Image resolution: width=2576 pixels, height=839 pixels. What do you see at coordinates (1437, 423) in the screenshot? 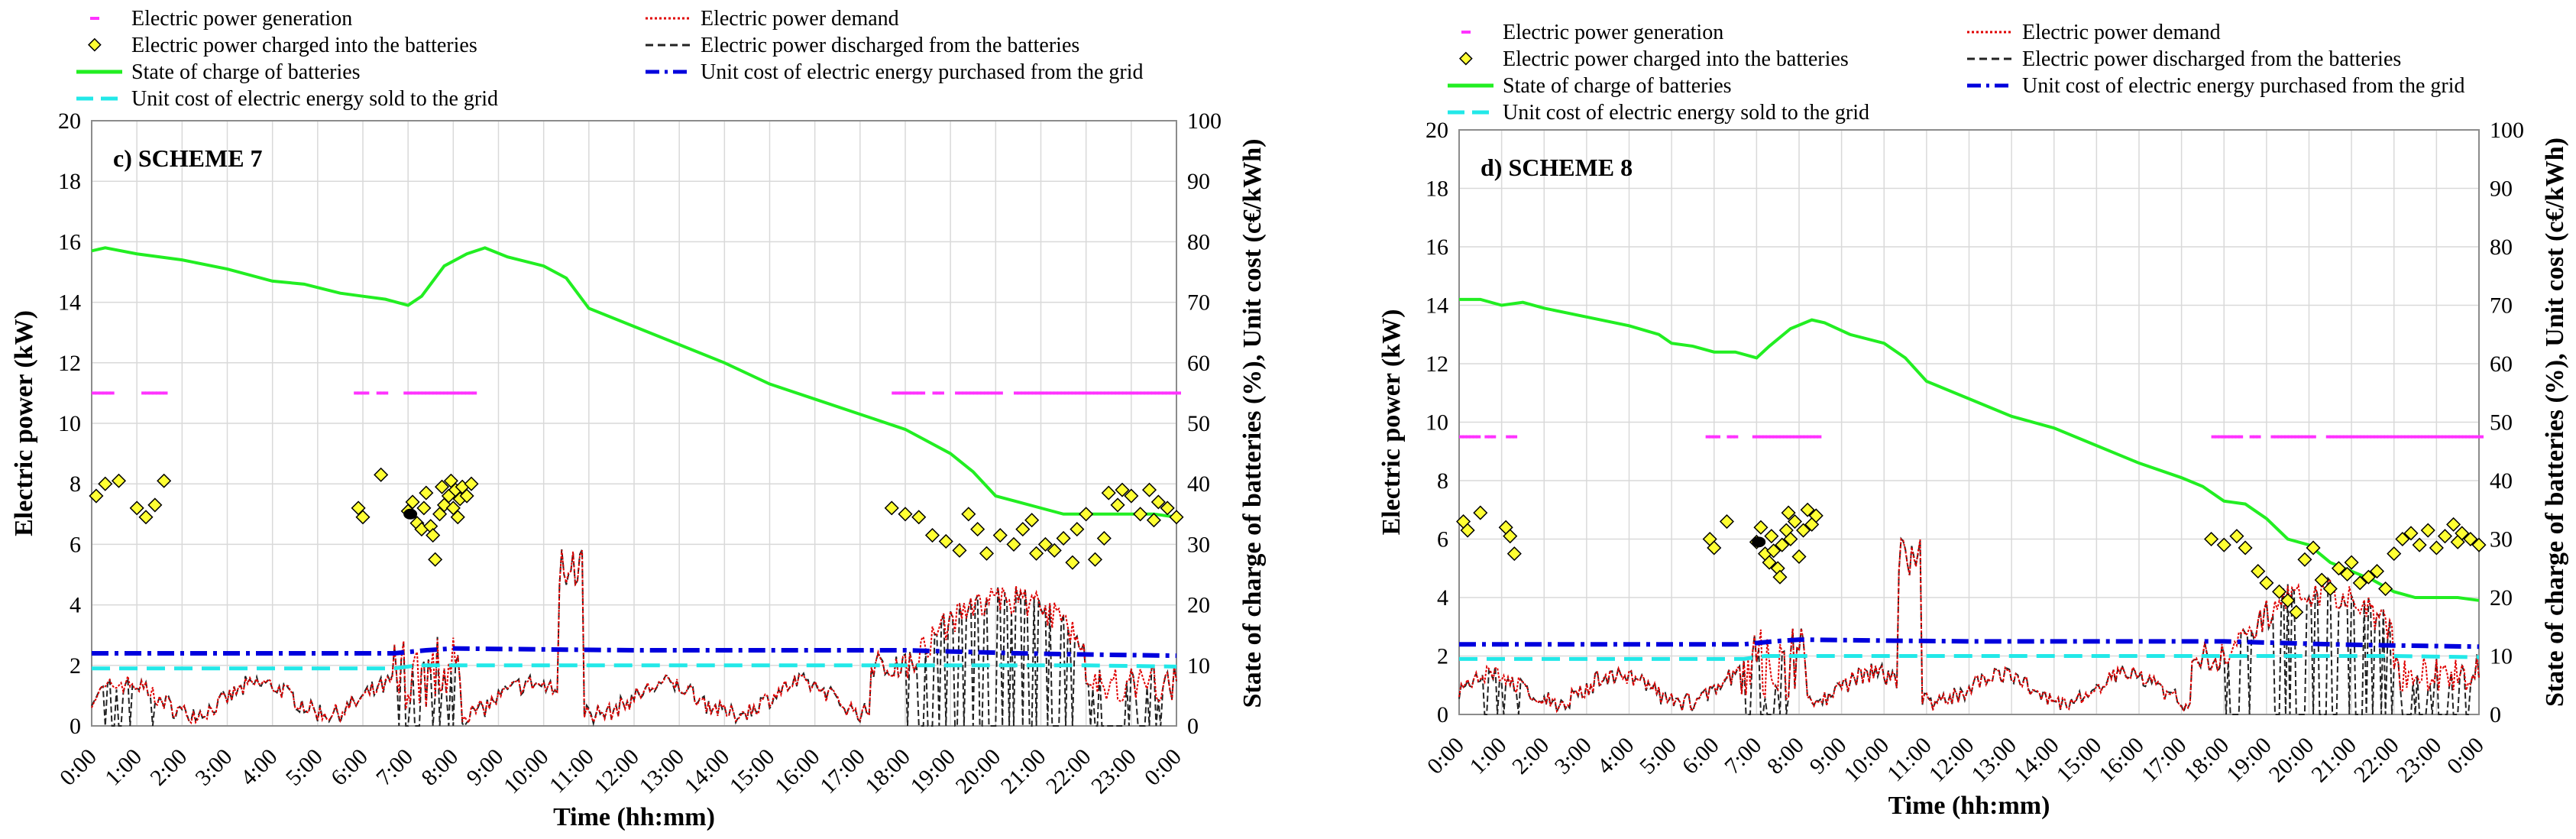
I see `y-tick-label: 10` at bounding box center [1437, 423].